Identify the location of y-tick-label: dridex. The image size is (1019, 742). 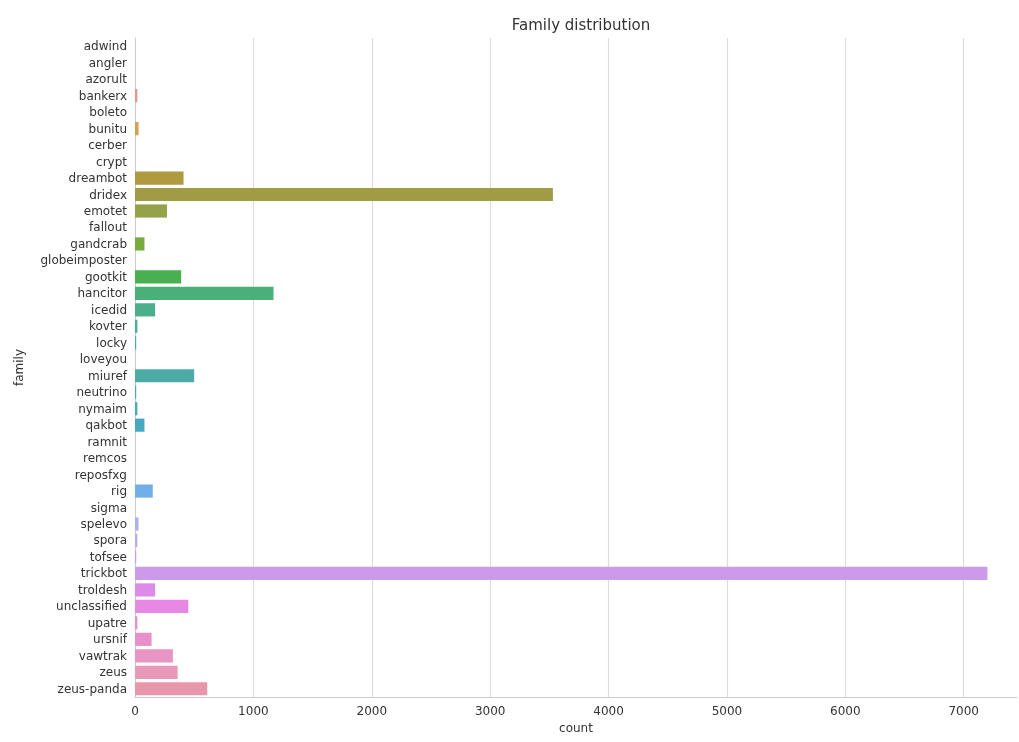
(108, 194).